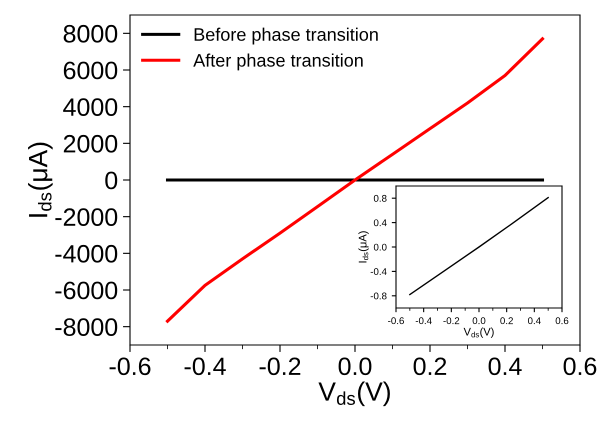 The image size is (603, 421). Describe the element at coordinates (380, 222) in the screenshot. I see `y-tick-label: 0.4` at that location.